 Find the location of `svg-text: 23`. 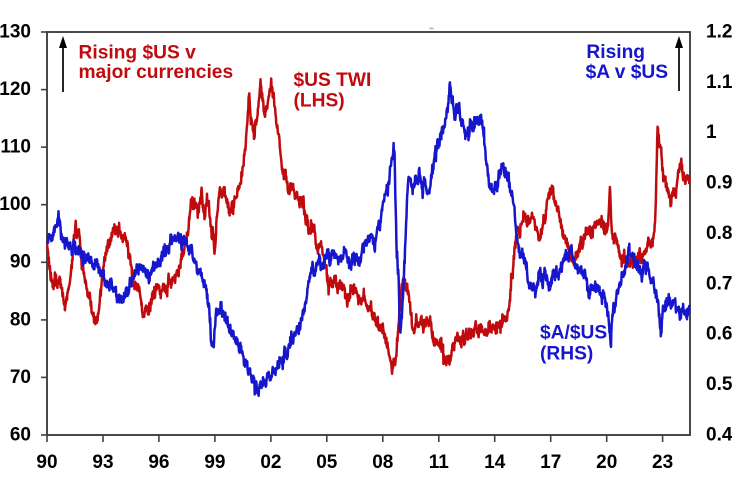

svg-text: 23 is located at coordinates (662, 462).